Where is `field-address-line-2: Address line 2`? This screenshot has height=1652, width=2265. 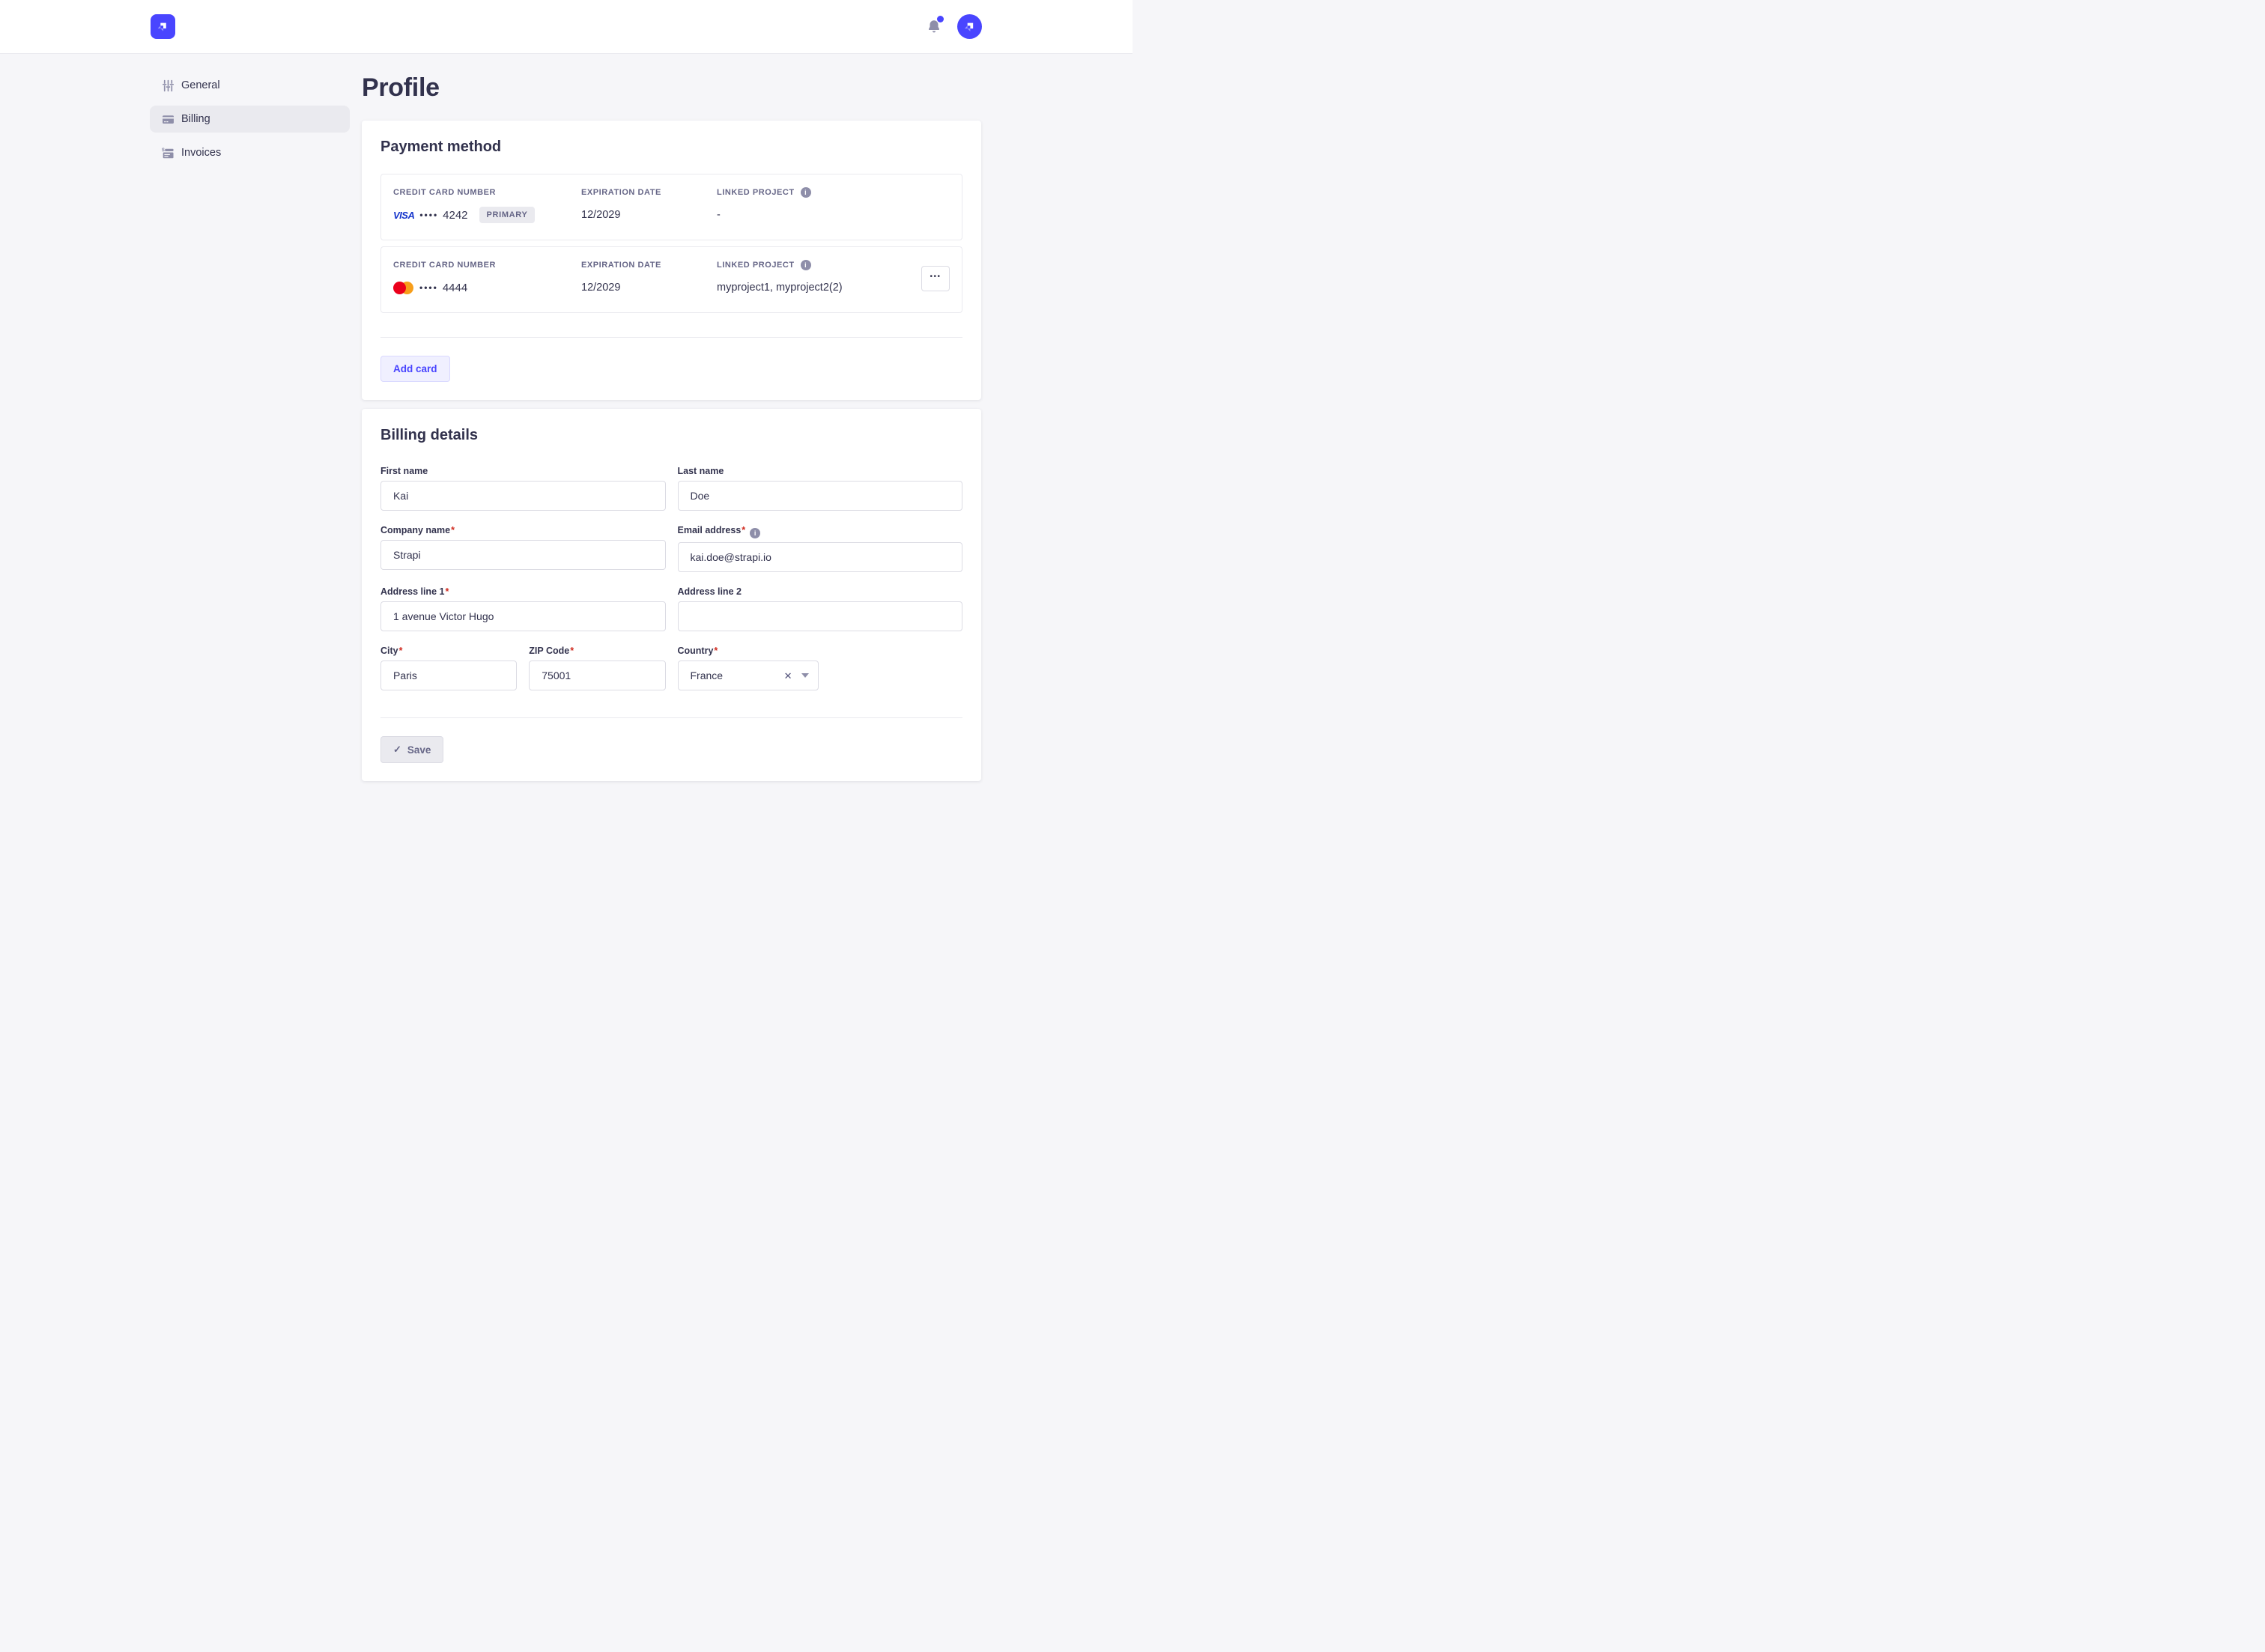
field-address-line-2: Address line 2 is located at coordinates (819, 608).